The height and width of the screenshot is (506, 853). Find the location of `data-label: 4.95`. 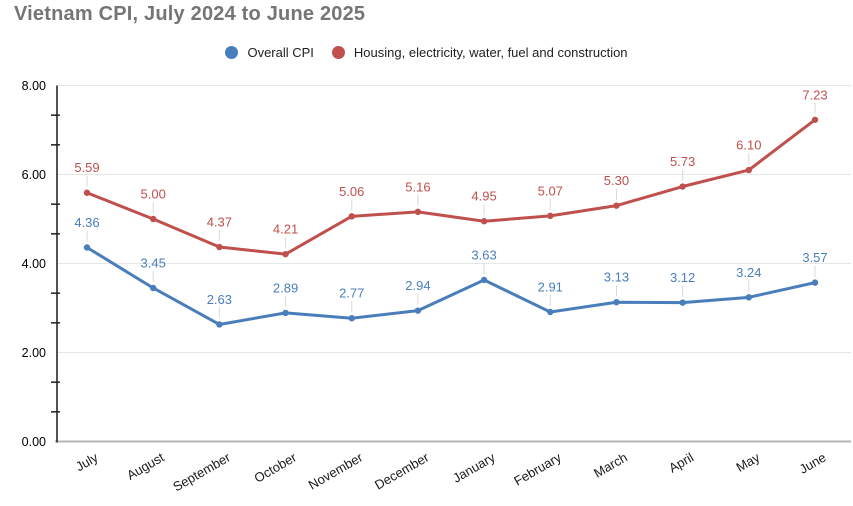

data-label: 4.95 is located at coordinates (483, 196).